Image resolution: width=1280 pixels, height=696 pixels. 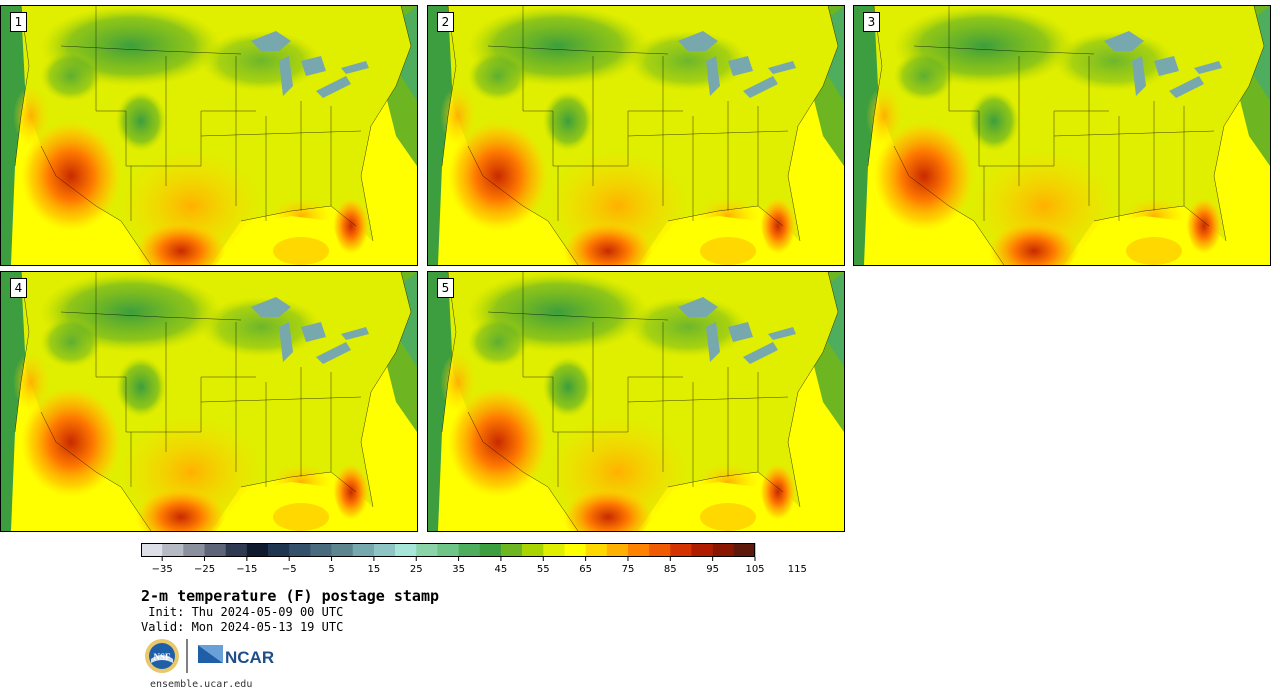 I want to click on temperature-colorbar, so click(x=448, y=552).